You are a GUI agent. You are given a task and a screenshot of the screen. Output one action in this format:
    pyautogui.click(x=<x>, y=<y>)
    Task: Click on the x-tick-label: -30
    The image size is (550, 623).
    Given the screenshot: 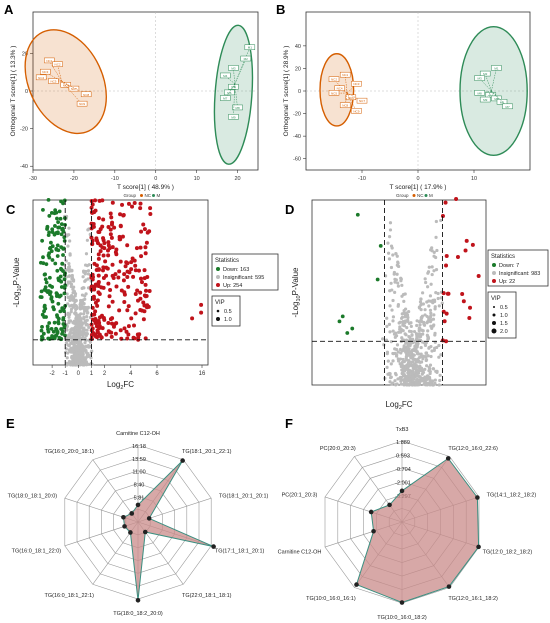 What is the action you would take?
    pyautogui.click(x=33, y=179)
    